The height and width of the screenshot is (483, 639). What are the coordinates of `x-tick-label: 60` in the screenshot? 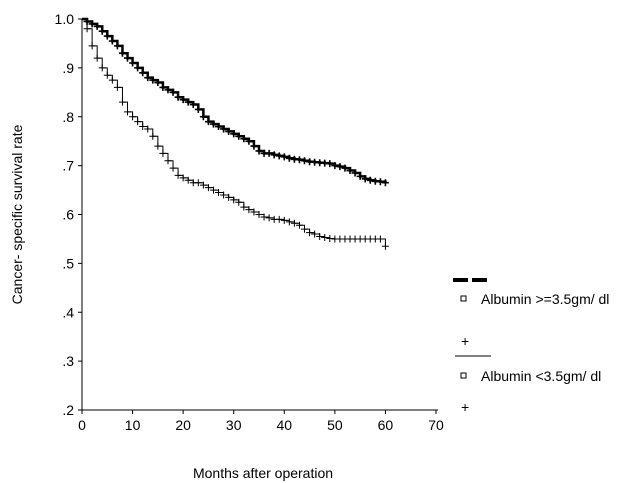 It's located at (386, 425).